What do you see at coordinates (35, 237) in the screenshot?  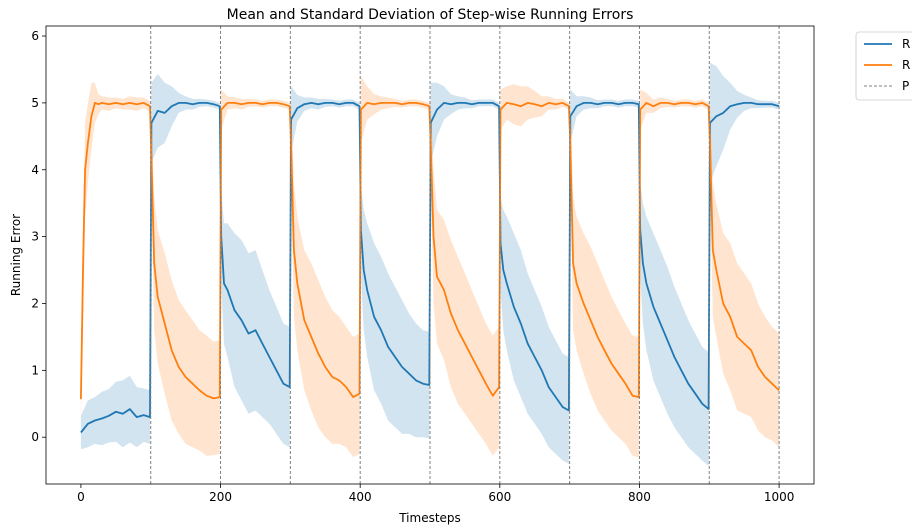 I see `y-tick-label: 3` at bounding box center [35, 237].